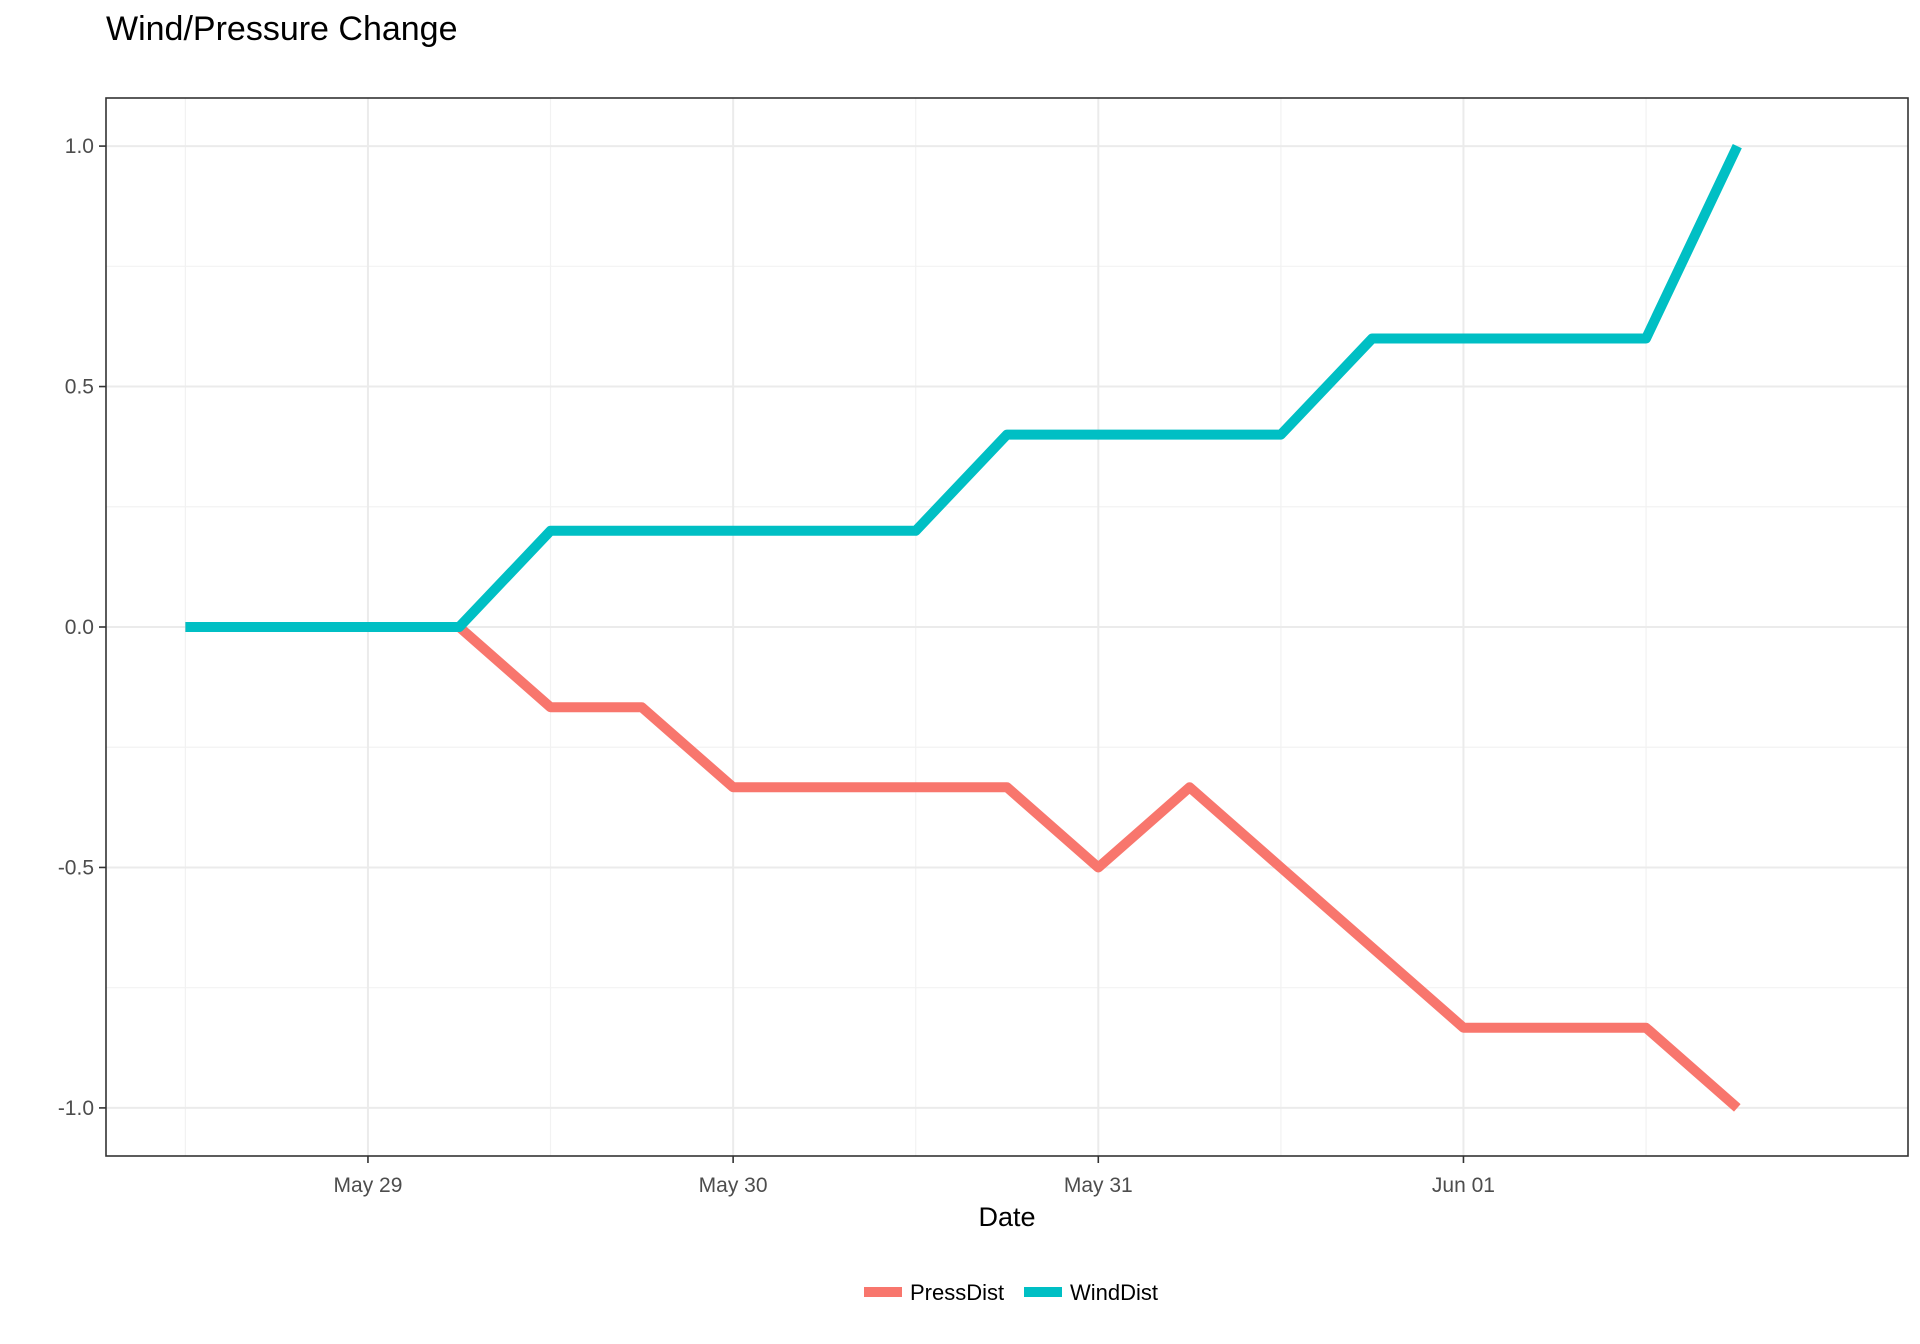  Describe the element at coordinates (282, 29) in the screenshot. I see `chart-title: Wind/Pressure Change` at that location.